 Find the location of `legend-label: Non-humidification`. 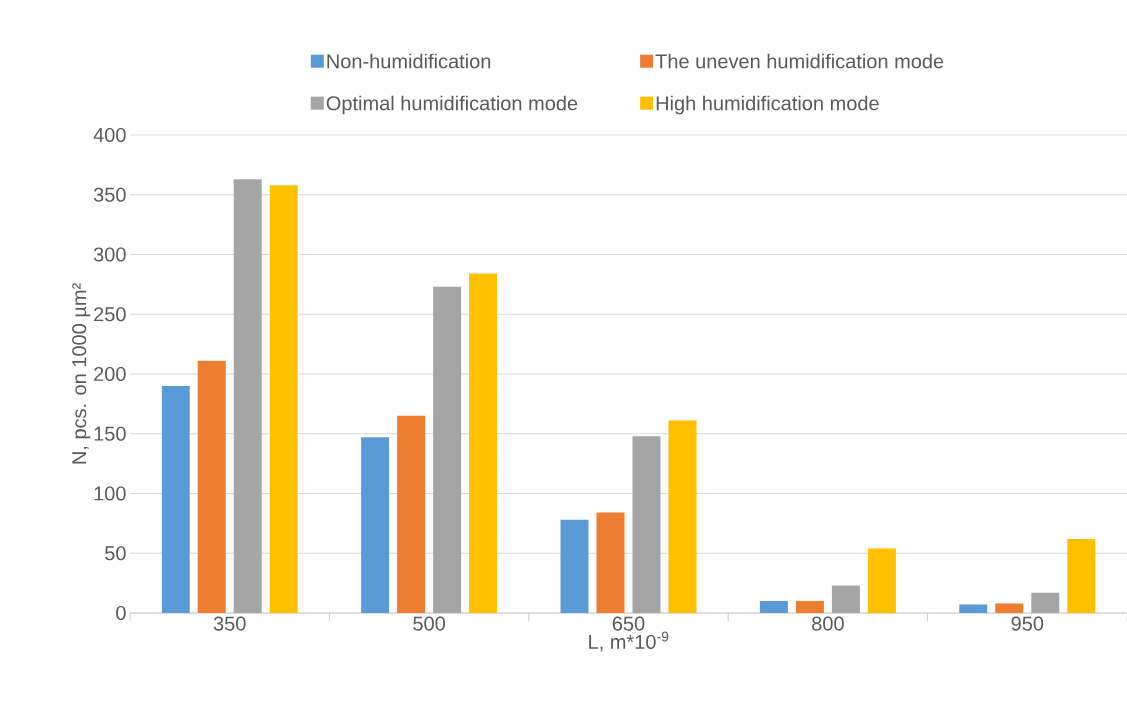

legend-label: Non-humidification is located at coordinates (409, 61).